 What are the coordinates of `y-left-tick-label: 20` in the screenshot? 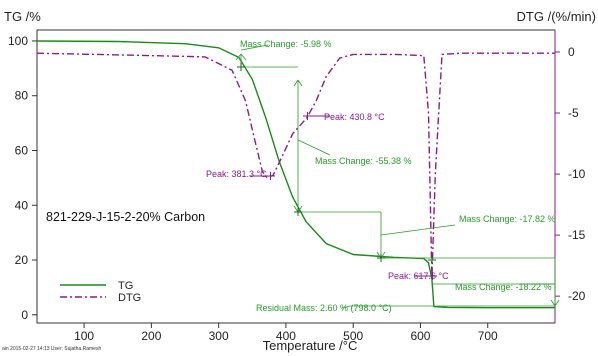 It's located at (22, 260).